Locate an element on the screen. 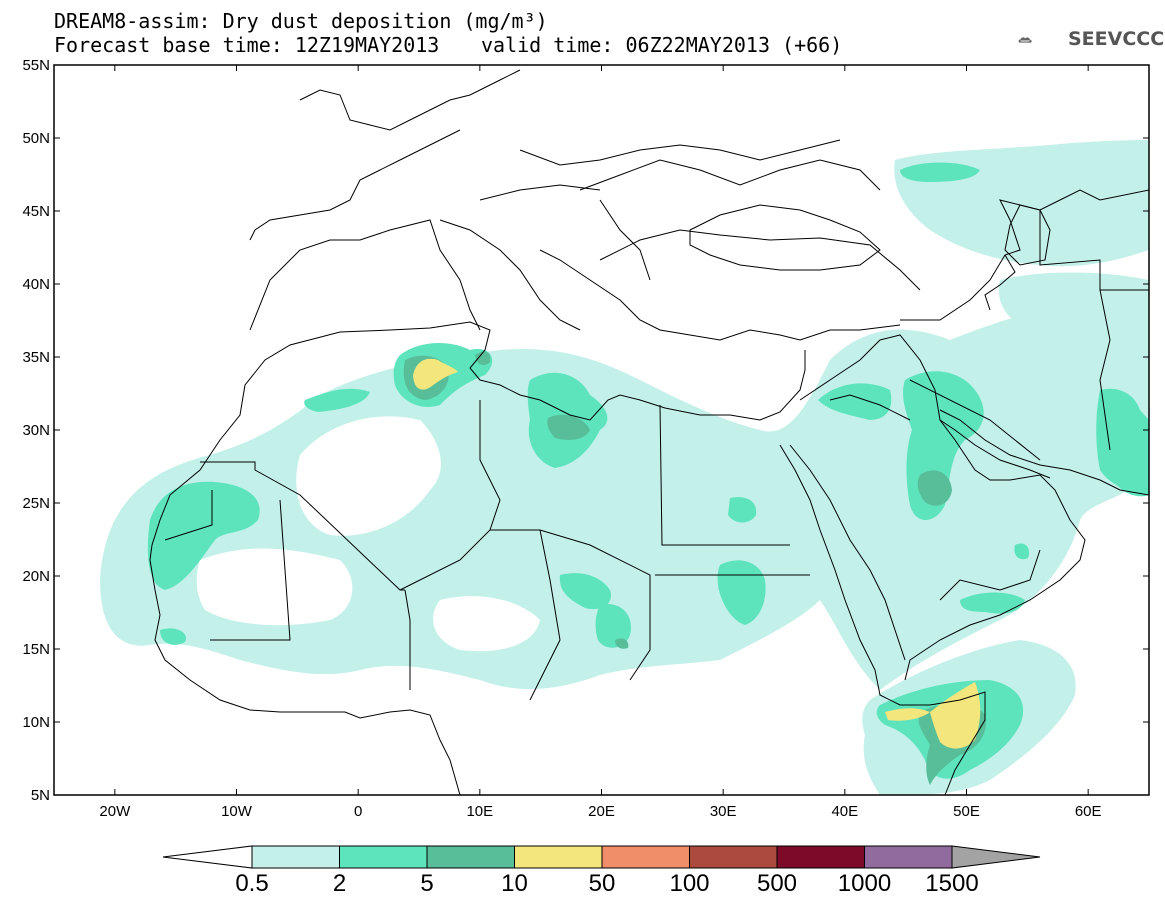 The height and width of the screenshot is (907, 1165). lon-tick-label: 10E is located at coordinates (479, 811).